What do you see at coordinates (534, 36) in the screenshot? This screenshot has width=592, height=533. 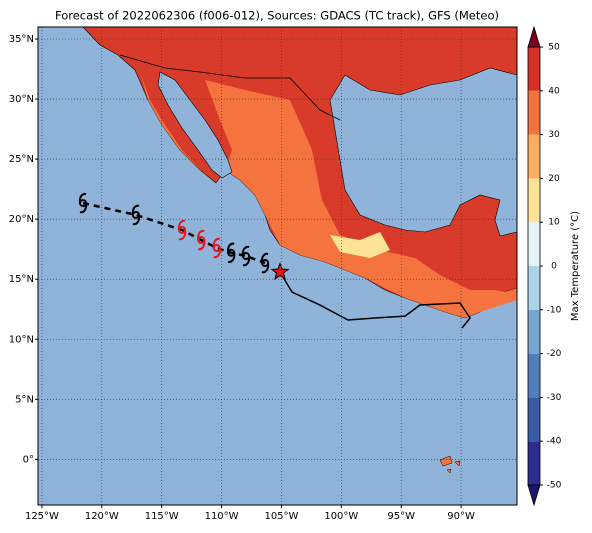 I see `colorbar-extend-high` at bounding box center [534, 36].